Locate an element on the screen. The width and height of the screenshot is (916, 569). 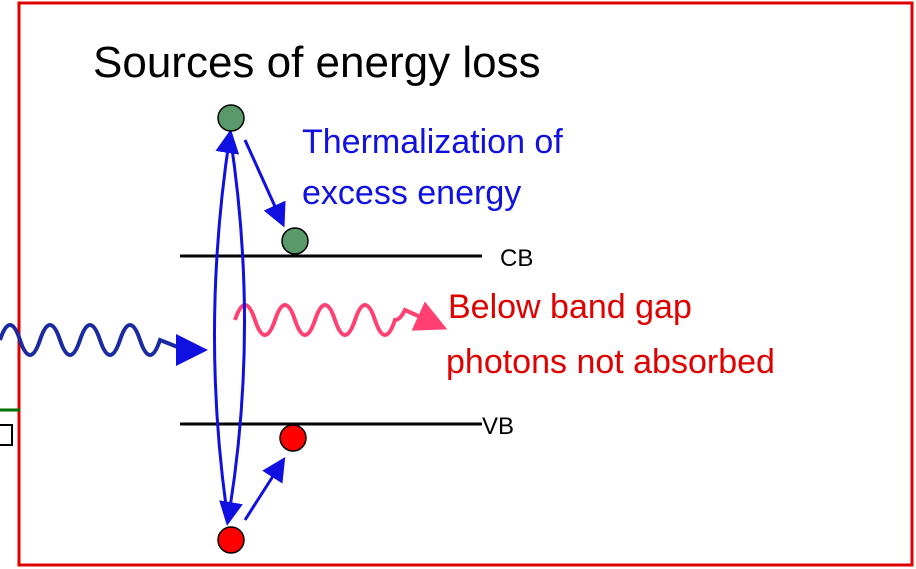
hole is located at coordinates (293, 438).